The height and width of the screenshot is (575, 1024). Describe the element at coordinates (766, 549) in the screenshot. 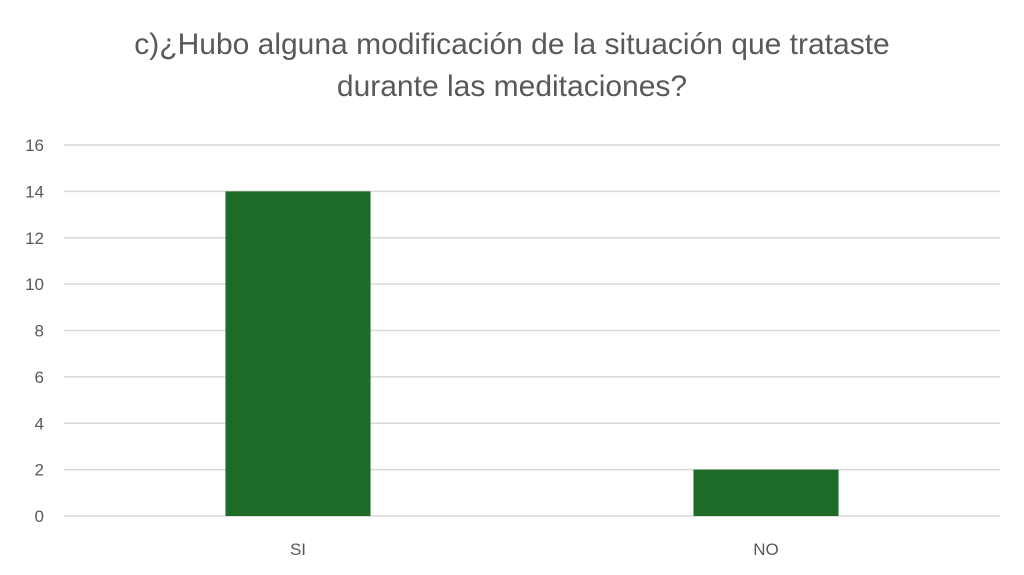

I see `x-tick-label: NO` at that location.